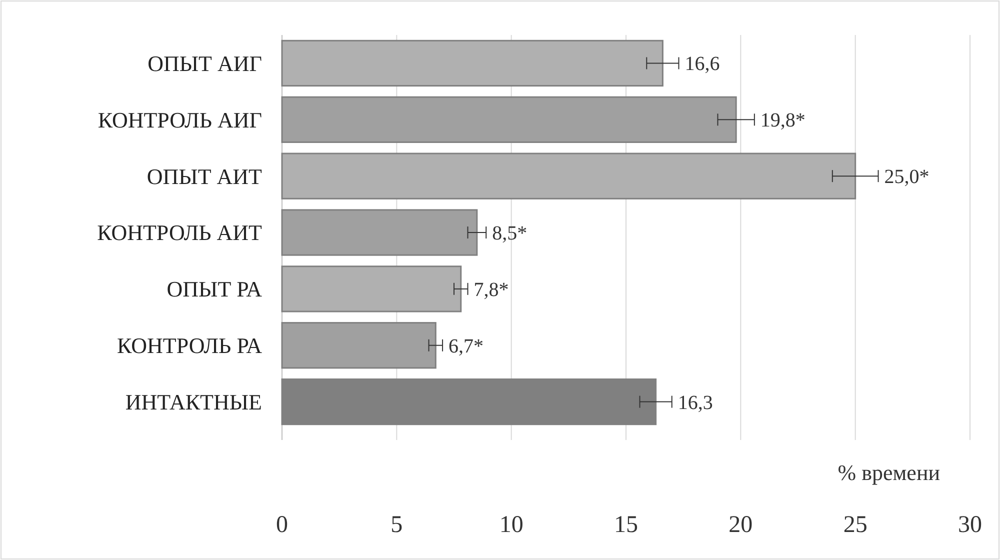  What do you see at coordinates (396, 525) in the screenshot?
I see `x-tick-label: 5` at bounding box center [396, 525].